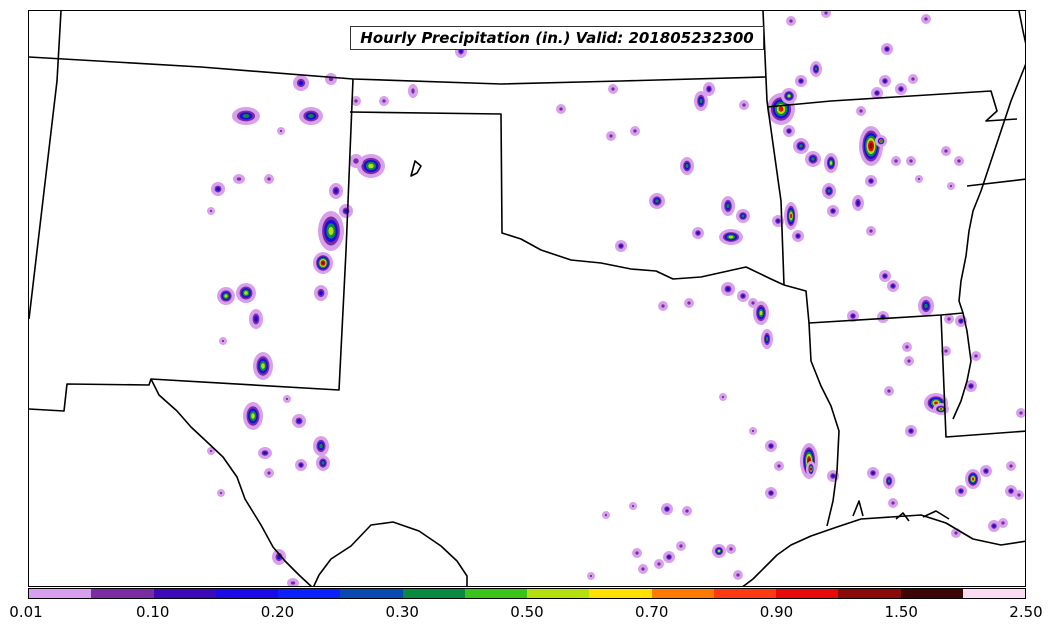 This screenshot has height=633, width=1054. Describe the element at coordinates (45, 165) in the screenshot. I see `ne-border` at that location.